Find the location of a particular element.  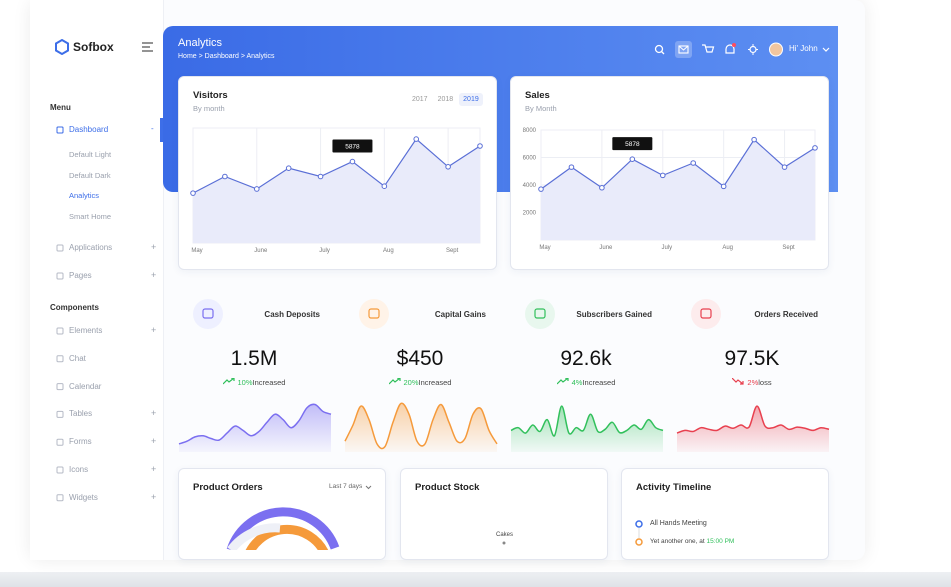

year-tabs: 2017 2018 2019 is located at coordinates (445, 99).